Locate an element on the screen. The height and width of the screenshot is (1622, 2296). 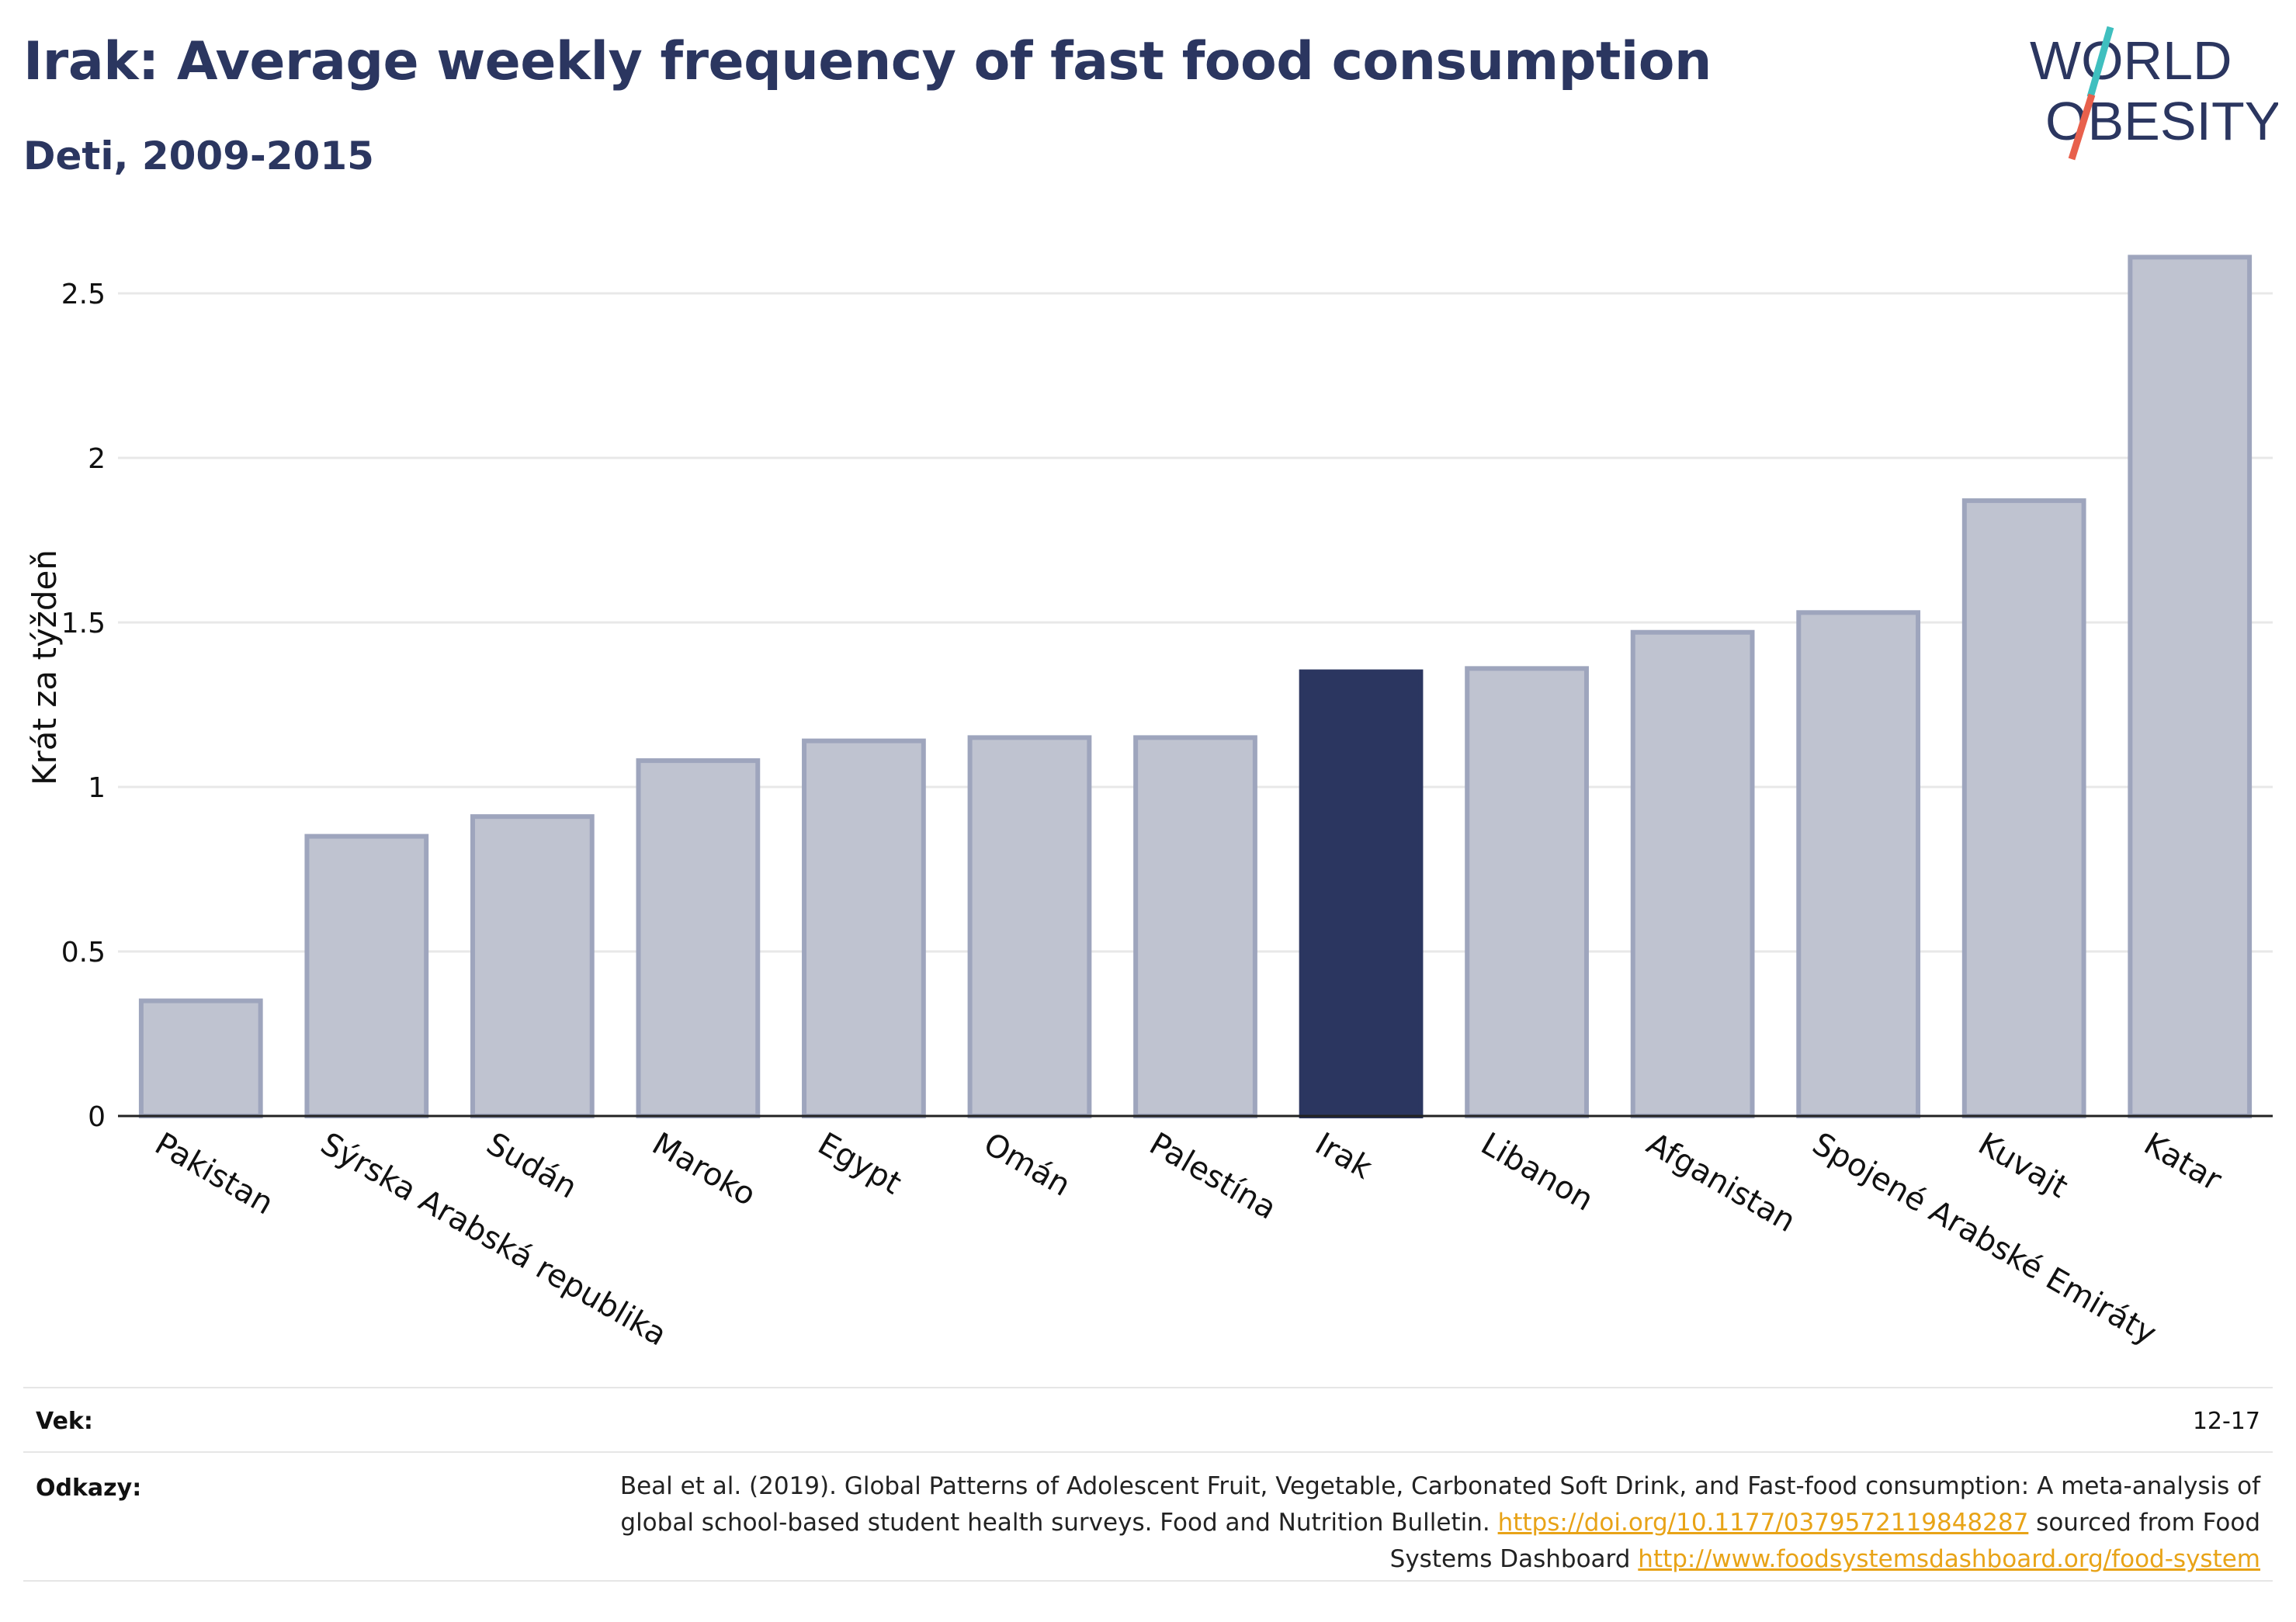
bar-sýrska-arabská-republika is located at coordinates (366, 976).